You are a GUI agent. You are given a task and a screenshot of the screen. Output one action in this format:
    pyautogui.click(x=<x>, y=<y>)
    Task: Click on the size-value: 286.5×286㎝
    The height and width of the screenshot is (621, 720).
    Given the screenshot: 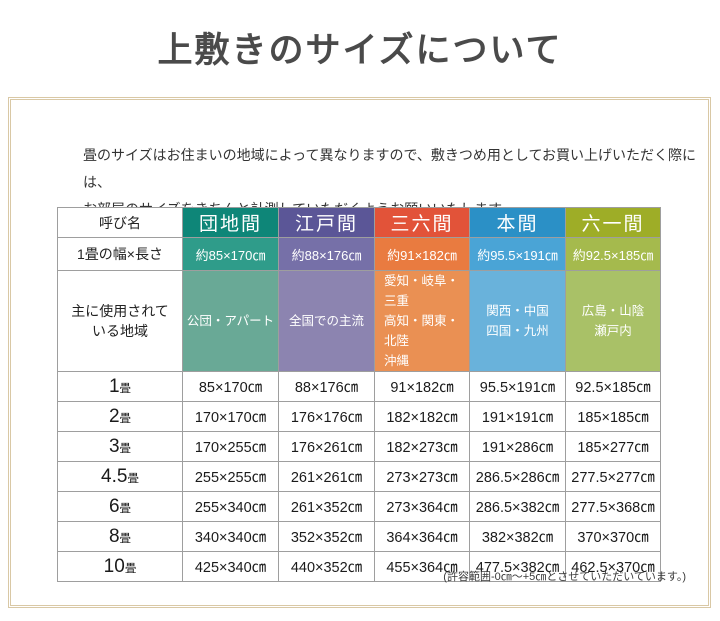 What is the action you would take?
    pyautogui.click(x=517, y=476)
    